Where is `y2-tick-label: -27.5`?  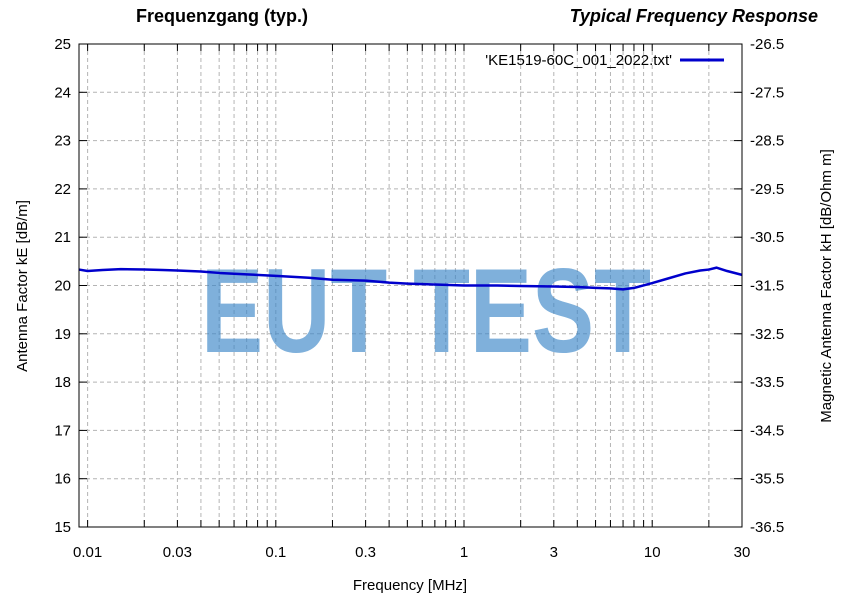
y2-tick-label: -27.5 is located at coordinates (767, 92).